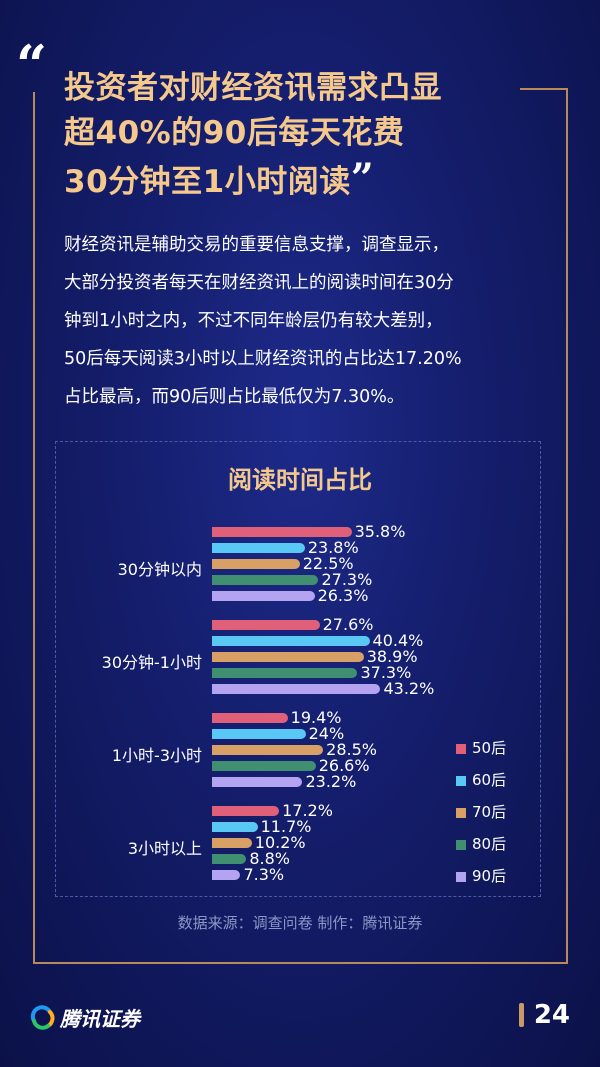 The height and width of the screenshot is (1067, 600). Describe the element at coordinates (521, 1015) in the screenshot. I see `page-number-marker` at that location.